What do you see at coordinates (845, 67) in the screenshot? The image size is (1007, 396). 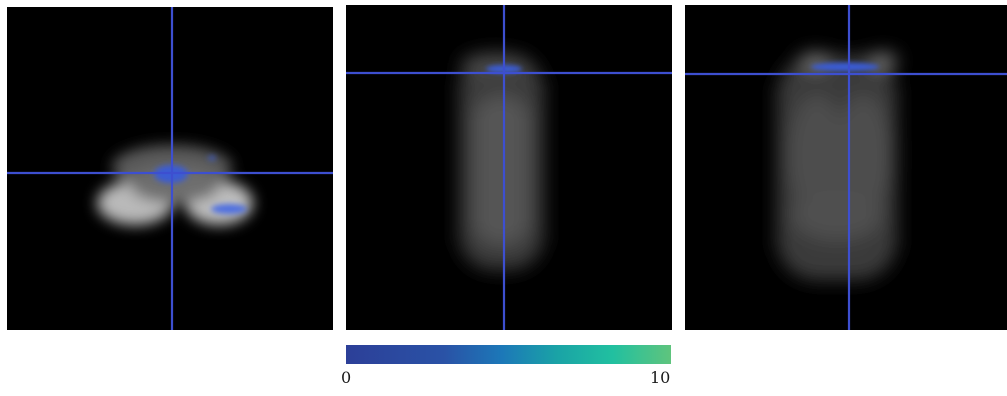 I see `coronal-overlay` at bounding box center [845, 67].